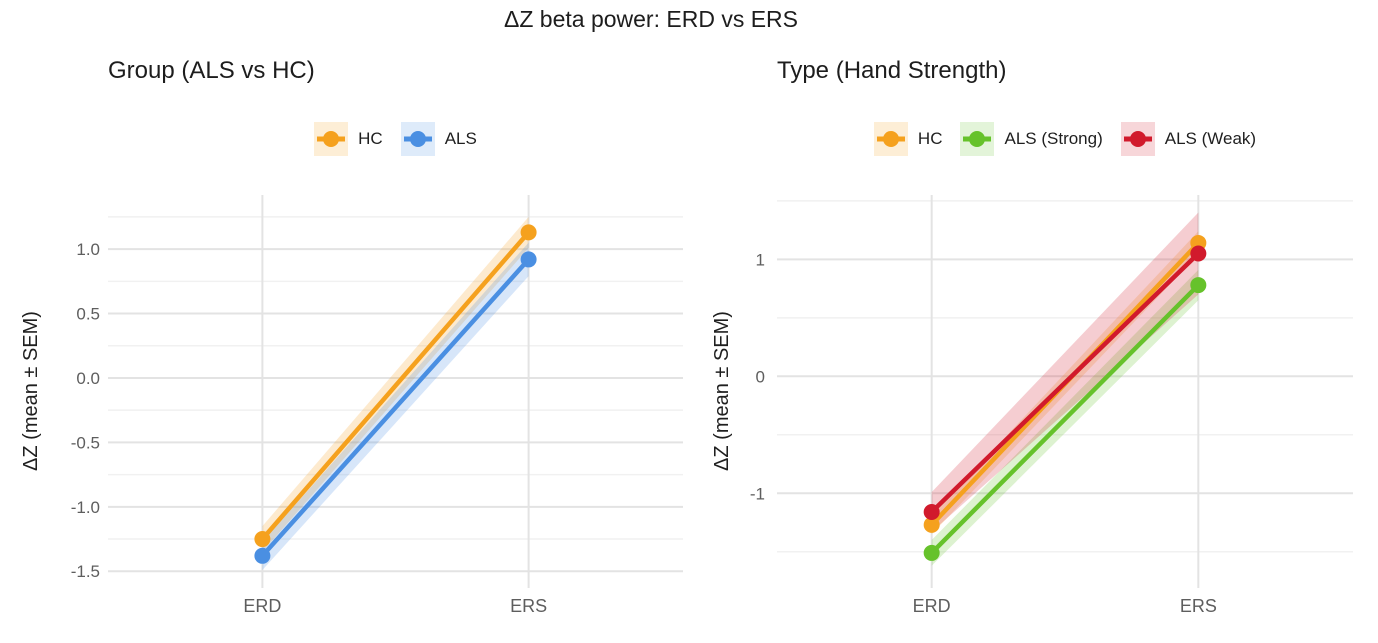 The image size is (1378, 643). I want to click on y-tick-label: -1.0, so click(85, 507).